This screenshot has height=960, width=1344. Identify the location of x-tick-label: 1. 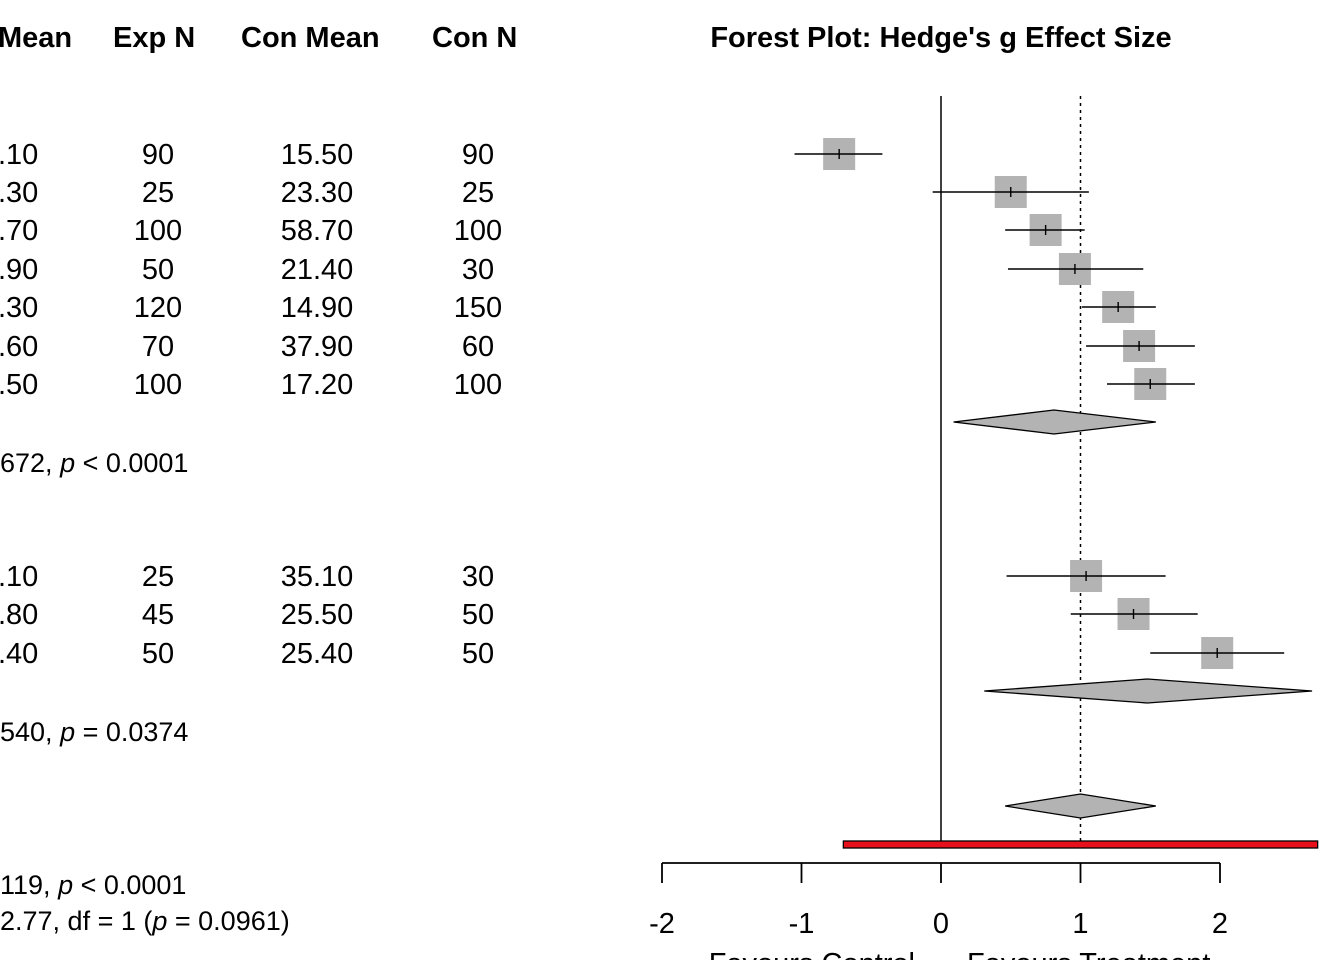
(1080, 924).